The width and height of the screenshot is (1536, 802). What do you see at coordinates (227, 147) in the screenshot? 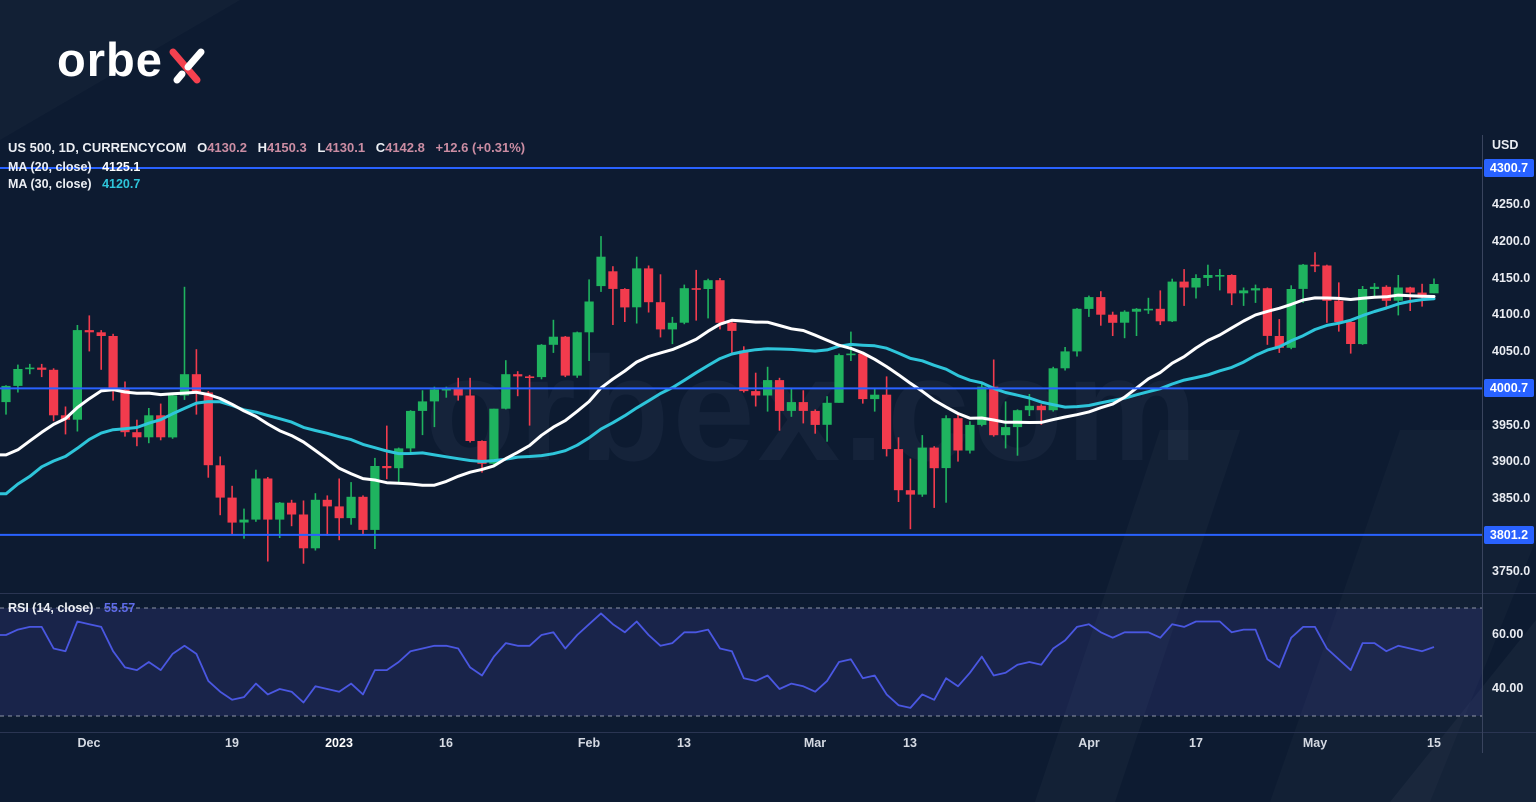
I see `open-value: 4130.2` at bounding box center [227, 147].